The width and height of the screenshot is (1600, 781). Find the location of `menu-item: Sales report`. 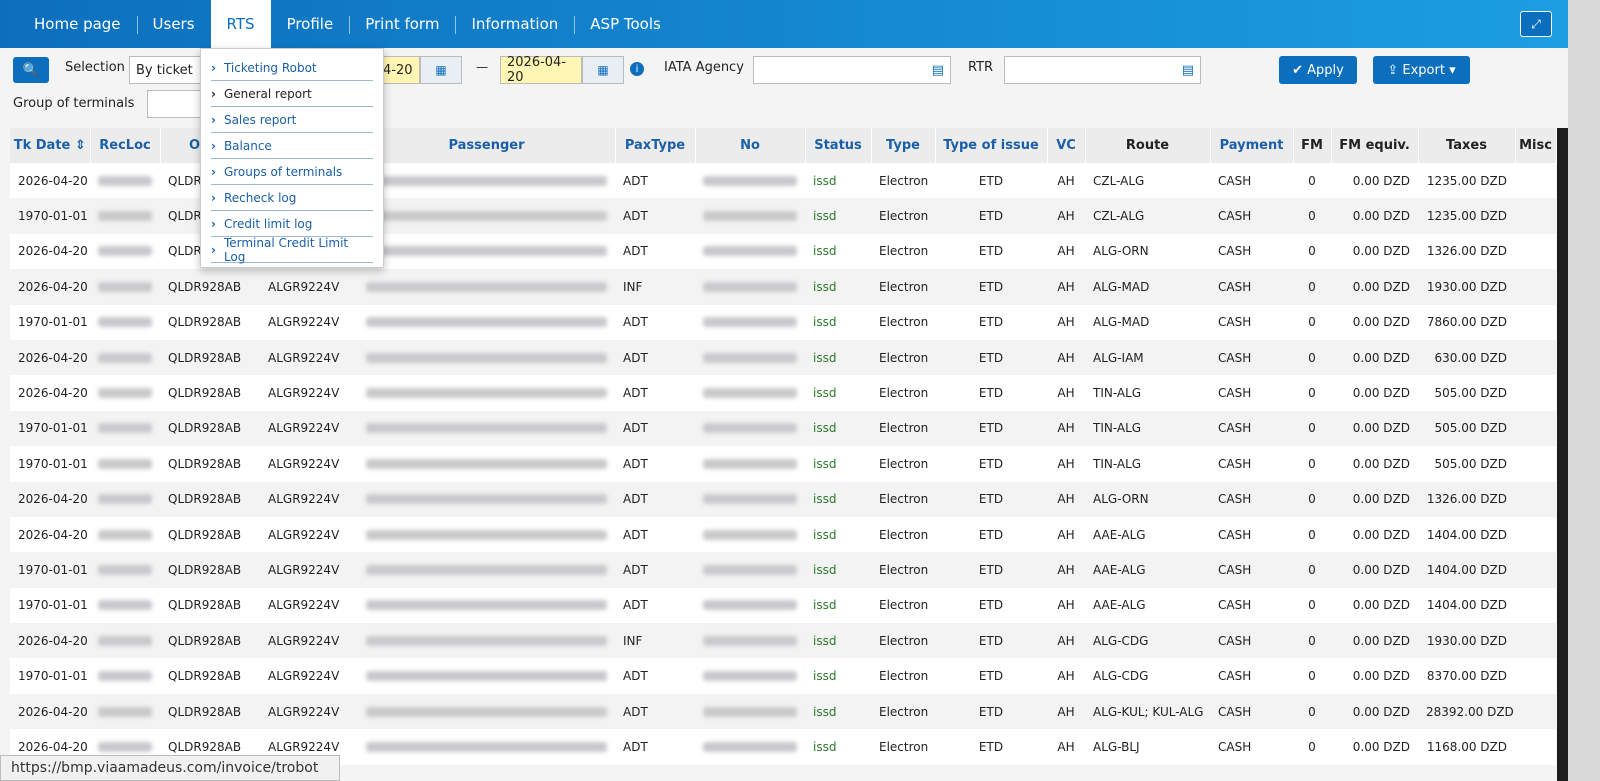

menu-item: Sales report is located at coordinates (292, 120).